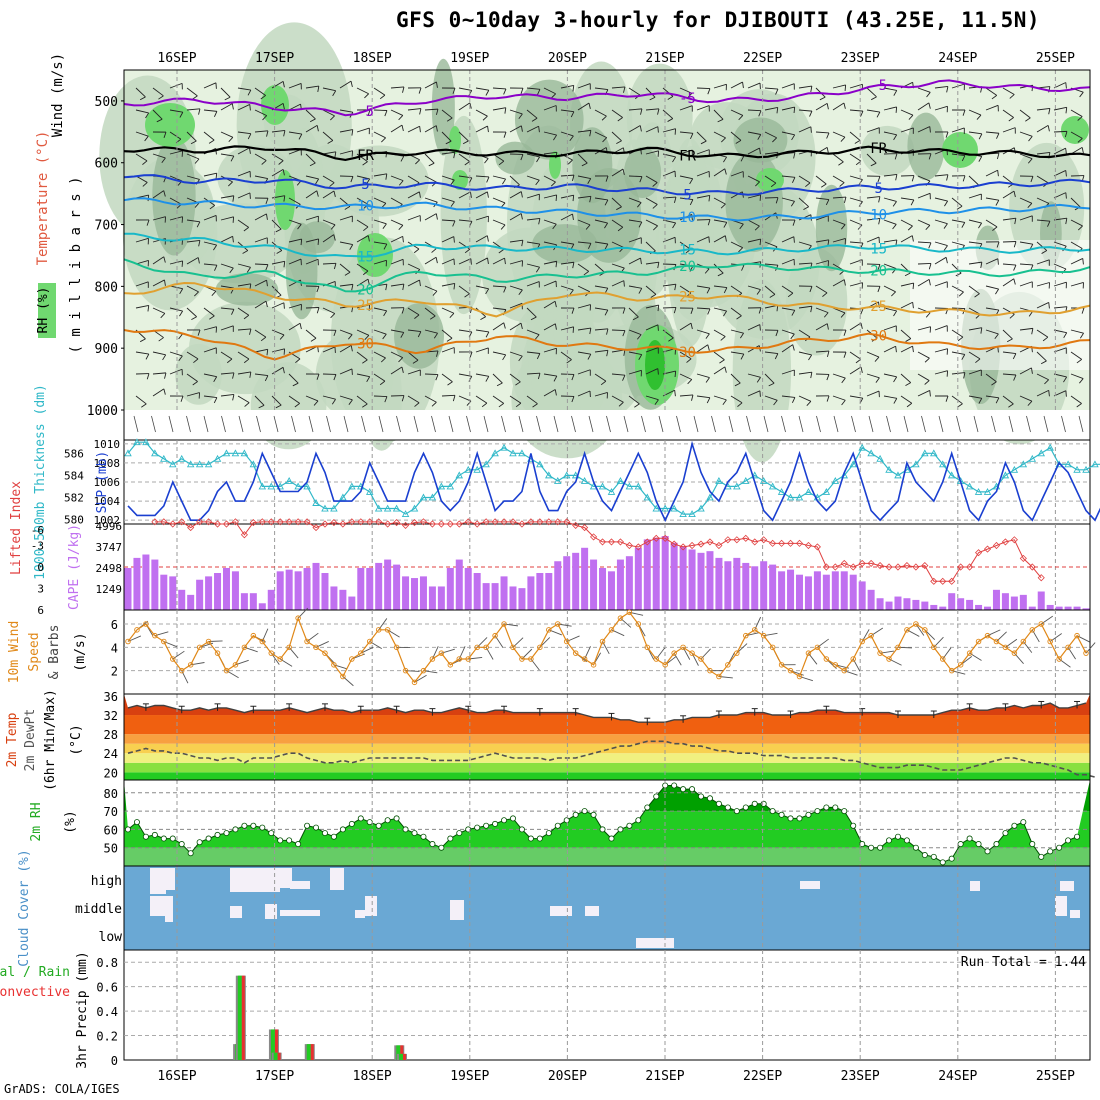 This screenshot has width=1100, height=1100. Describe the element at coordinates (106, 881) in the screenshot. I see `cloud-layer-label: high` at that location.